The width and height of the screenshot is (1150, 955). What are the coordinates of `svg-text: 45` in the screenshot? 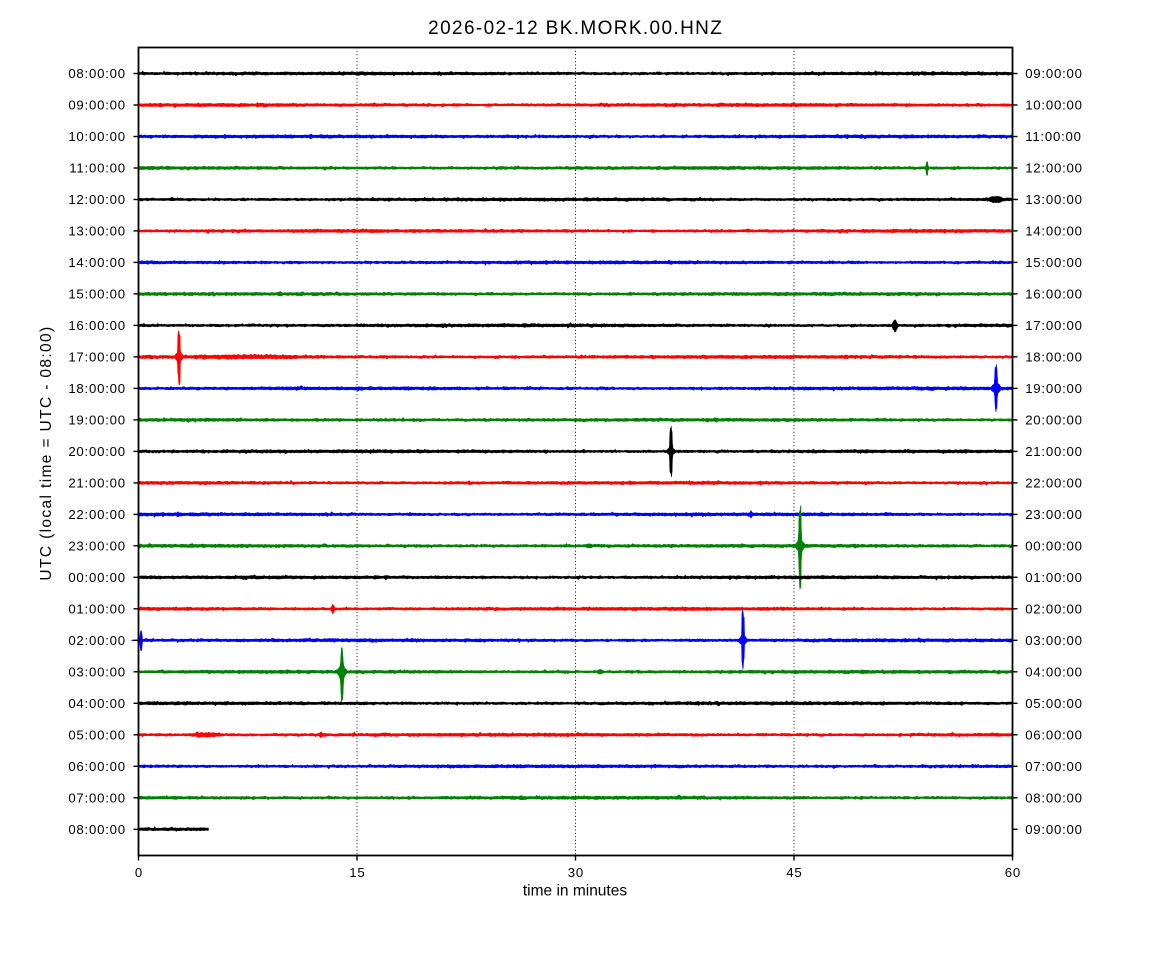 It's located at (794, 872).